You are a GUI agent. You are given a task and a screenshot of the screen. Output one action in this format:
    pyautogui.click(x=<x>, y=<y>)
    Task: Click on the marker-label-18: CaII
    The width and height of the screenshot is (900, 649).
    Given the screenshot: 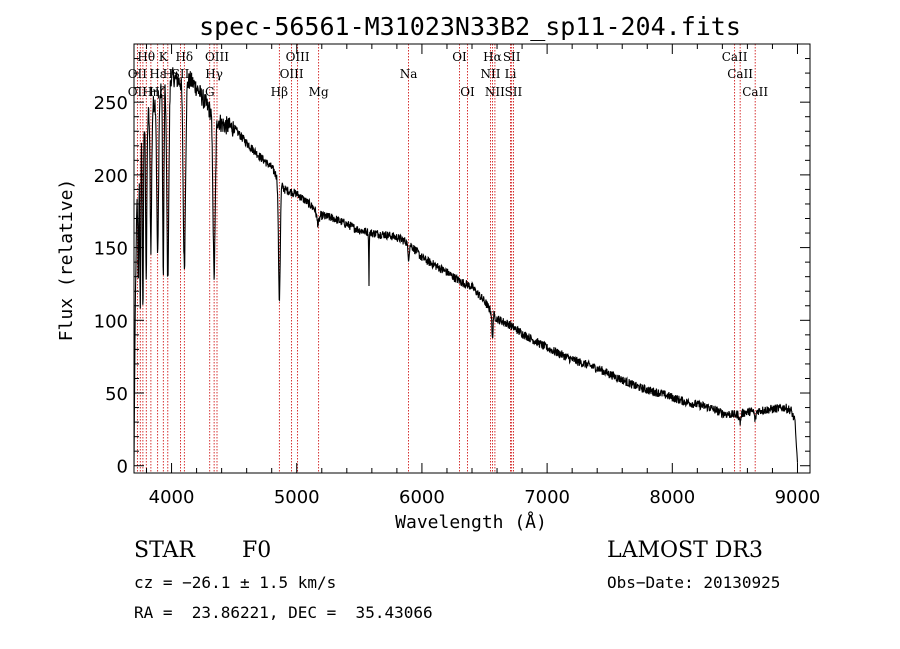 What is the action you would take?
    pyautogui.click(x=740, y=74)
    